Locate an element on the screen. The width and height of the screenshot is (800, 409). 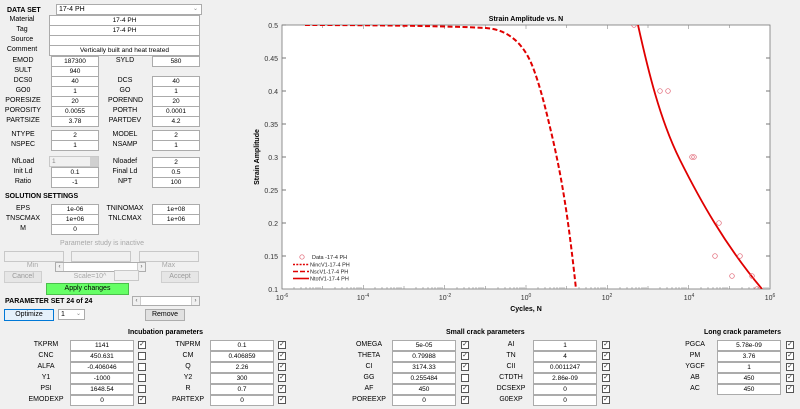
cm-checkbox: ✓ is located at coordinates (282, 356).